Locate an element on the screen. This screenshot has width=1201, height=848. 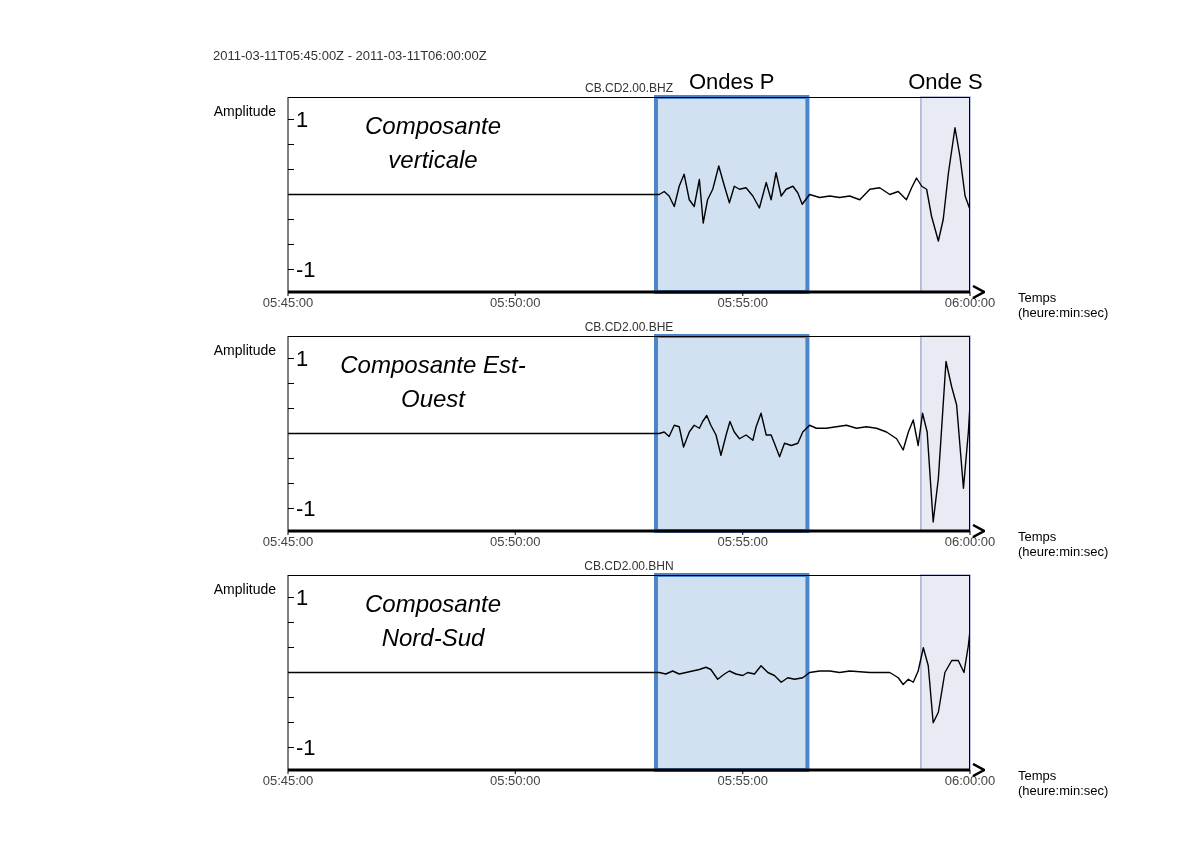
chart-subtitle: CB.CD2.00.BHN is located at coordinates (629, 566).